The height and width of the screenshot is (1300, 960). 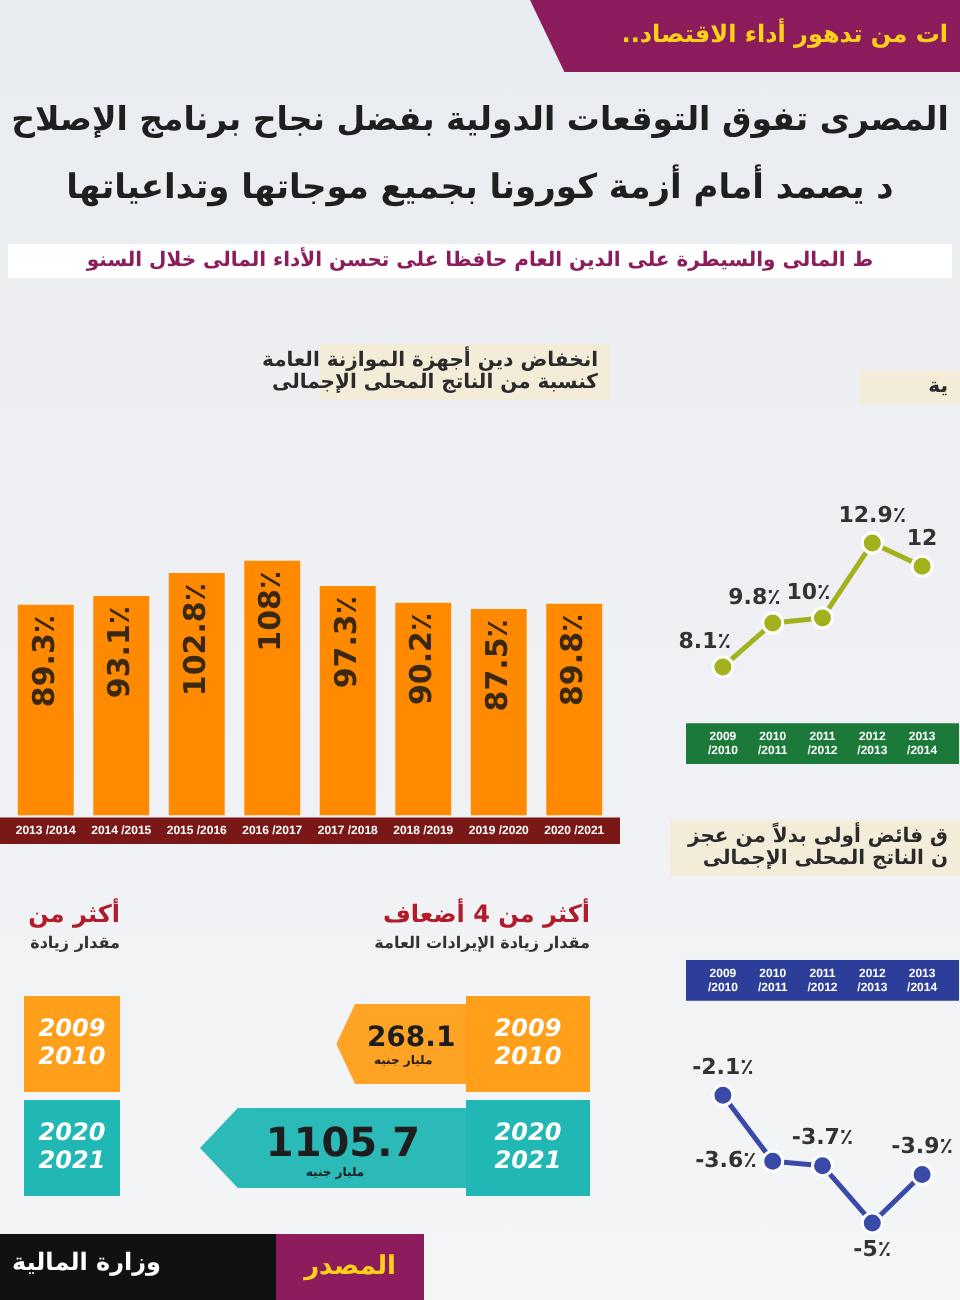 I want to click on text: المصرى تفوق التوقعات الدولية بفضل نجاح برنامج الإصلاح, so click(x=480, y=119).